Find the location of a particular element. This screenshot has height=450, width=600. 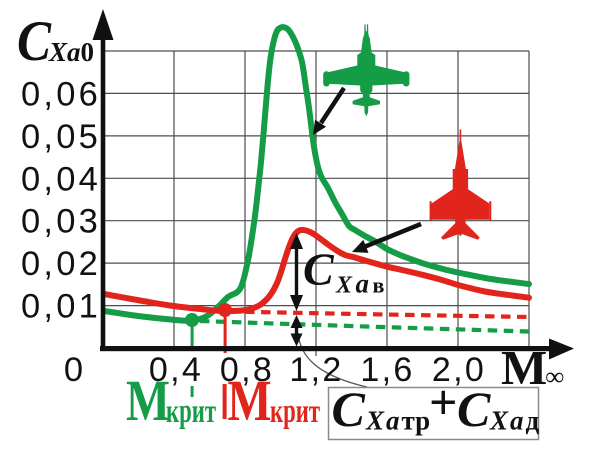

svg-text: 0,4 is located at coordinates (176, 370).